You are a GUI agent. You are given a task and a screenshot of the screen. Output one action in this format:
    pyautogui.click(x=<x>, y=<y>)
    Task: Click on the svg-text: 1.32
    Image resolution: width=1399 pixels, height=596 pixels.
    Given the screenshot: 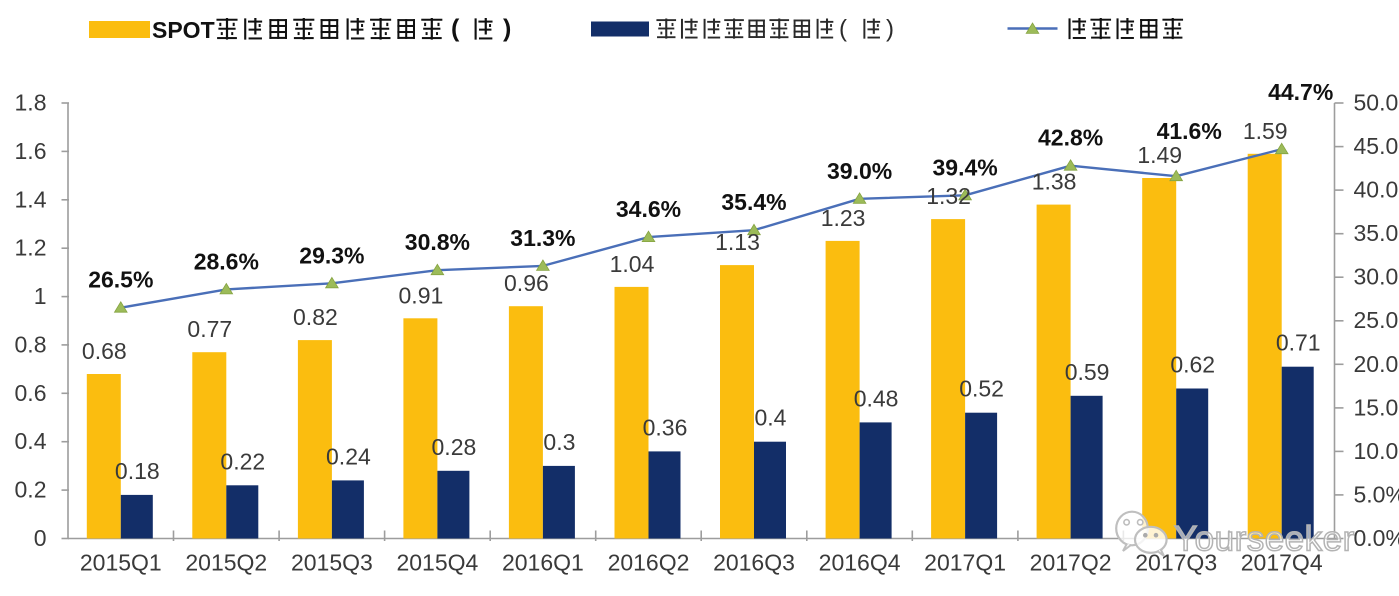 What is the action you would take?
    pyautogui.click(x=948, y=196)
    